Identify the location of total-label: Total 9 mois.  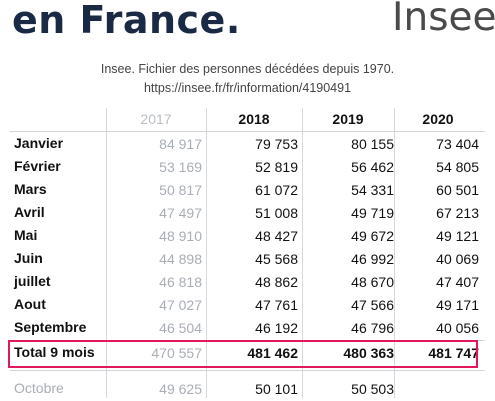
(54, 352).